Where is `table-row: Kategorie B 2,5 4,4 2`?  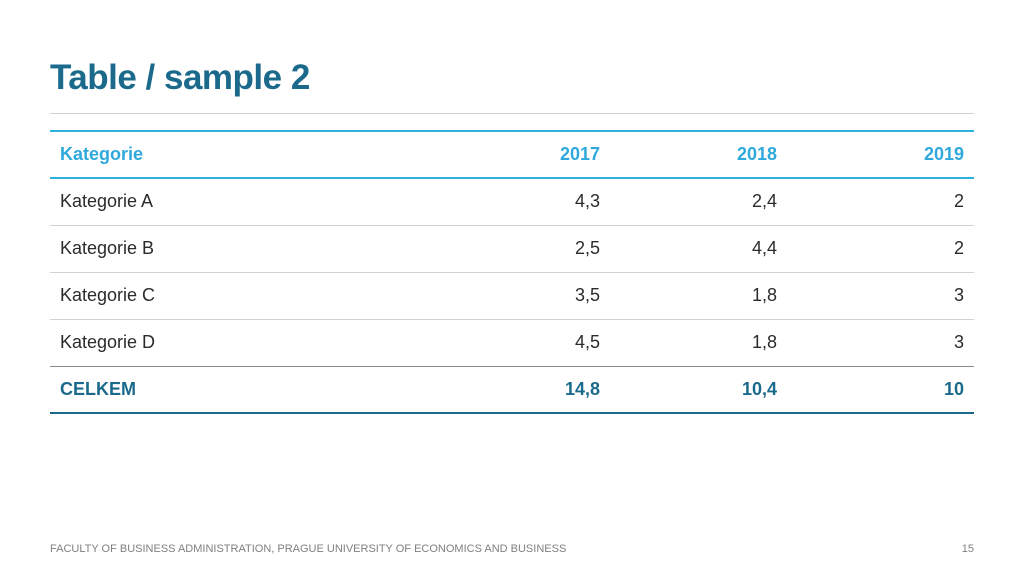
table-row: Kategorie B 2,5 4,4 2 is located at coordinates (512, 248).